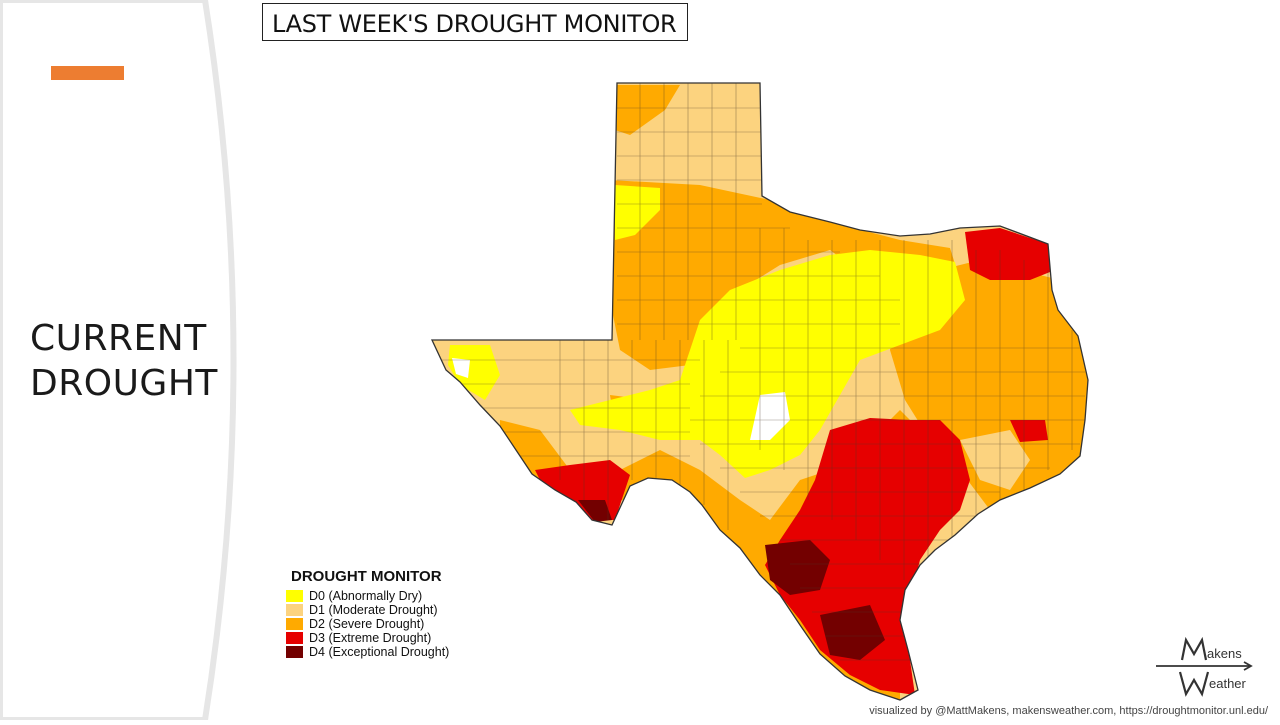  I want to click on map-title: LAST WEEK'S DROUGHT MONITOR, so click(474, 24).